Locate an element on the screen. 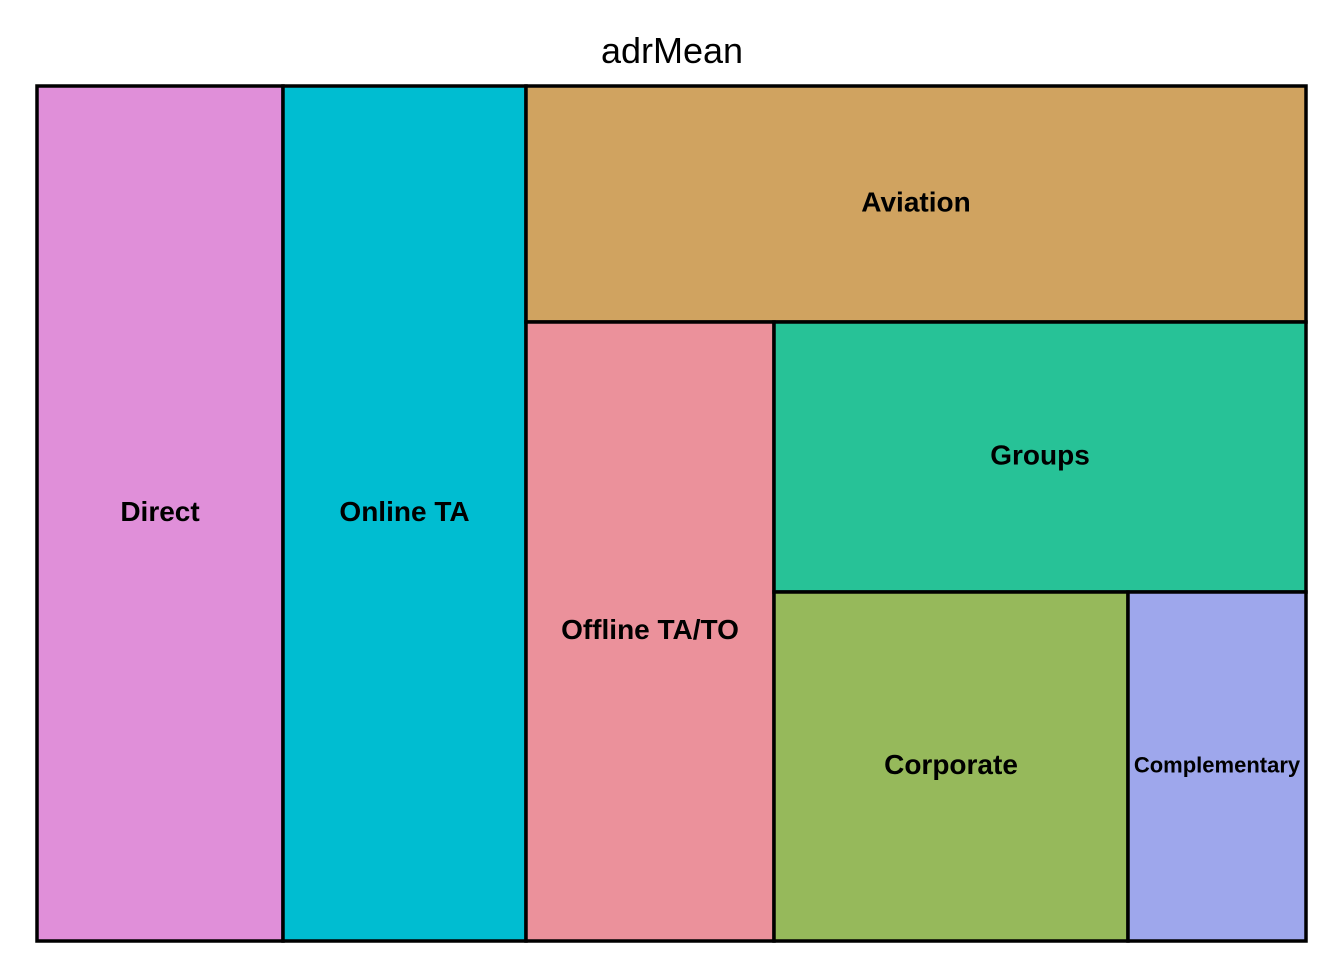 This screenshot has height=960, width=1344. tile-label-corporate: Corporate is located at coordinates (951, 764).